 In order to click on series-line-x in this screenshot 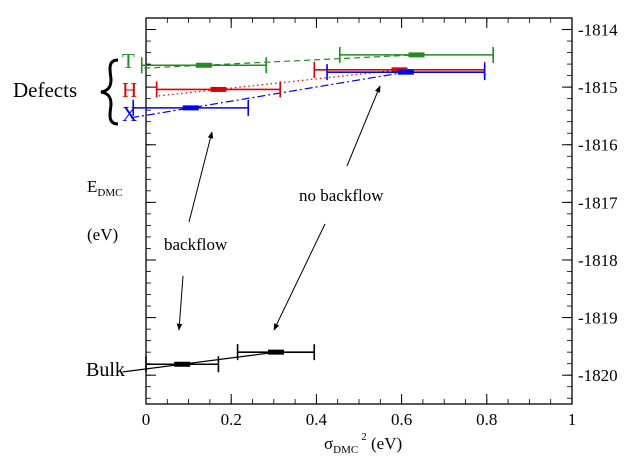, I will do `click(268, 95)`.